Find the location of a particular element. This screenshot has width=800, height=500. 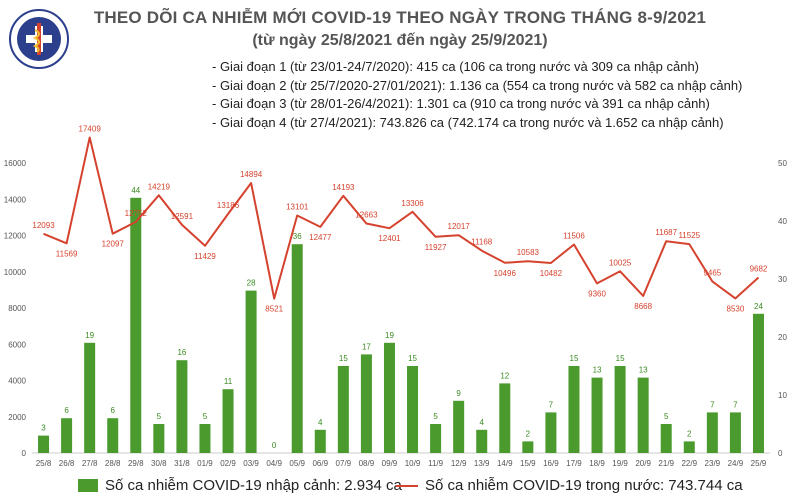

bar-value-label: 12 is located at coordinates (504, 375).